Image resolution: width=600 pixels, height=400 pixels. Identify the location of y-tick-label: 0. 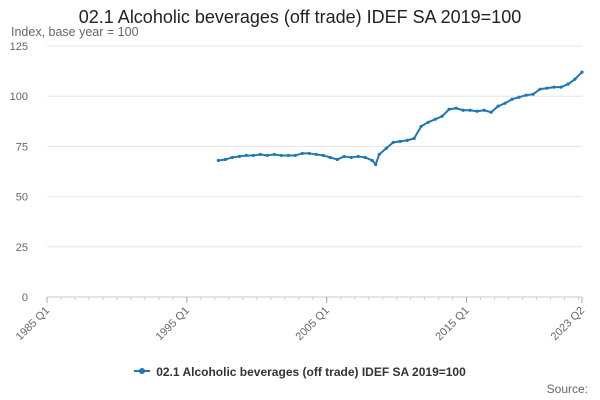
(25, 298).